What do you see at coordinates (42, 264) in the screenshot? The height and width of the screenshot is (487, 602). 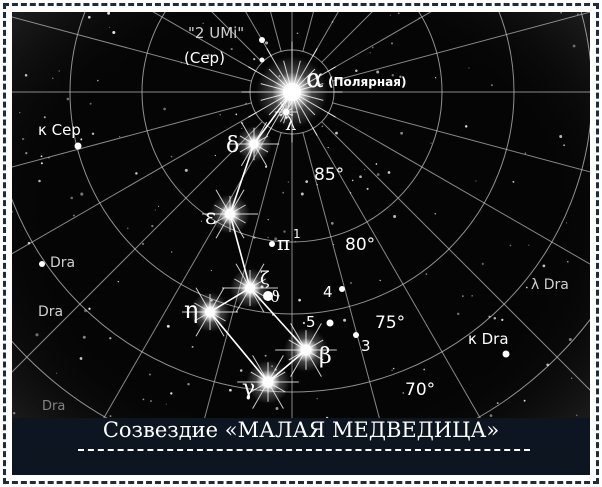 I see `star-dra1` at bounding box center [42, 264].